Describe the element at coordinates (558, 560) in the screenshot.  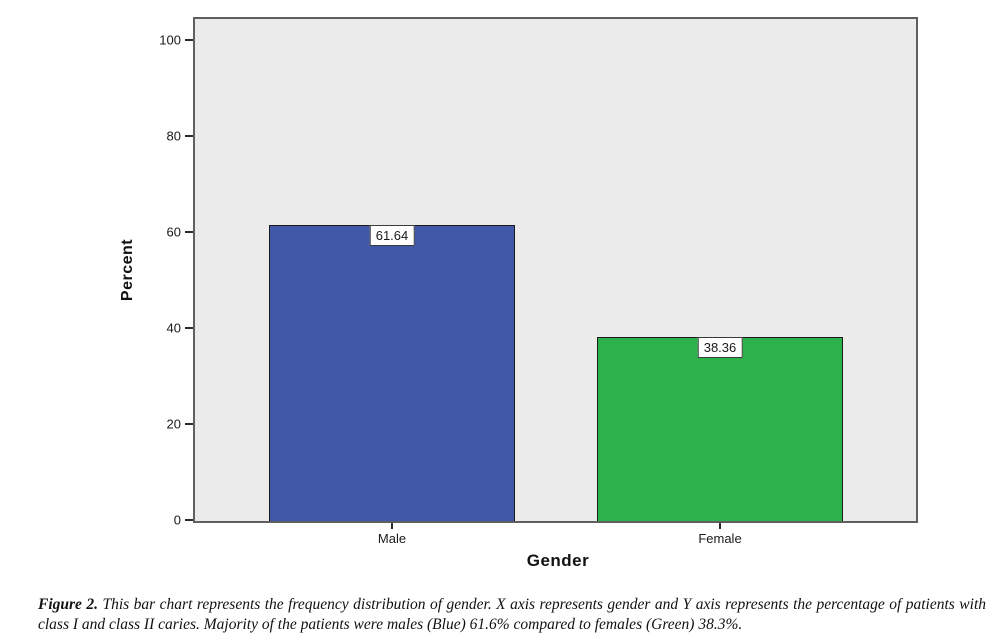
I see `x-axis-title: Gender` at that location.